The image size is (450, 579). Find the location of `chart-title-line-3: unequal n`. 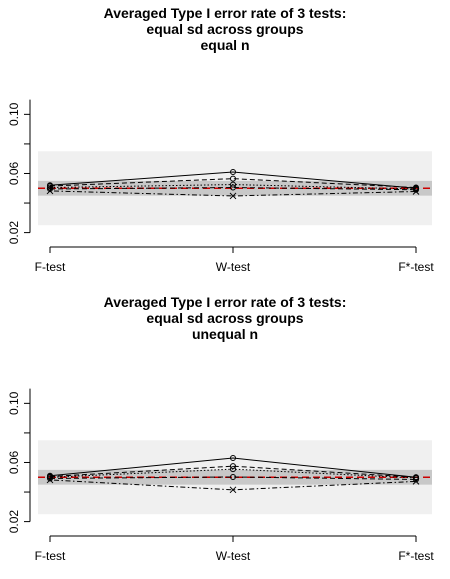

chart-title-line-3: unequal n is located at coordinates (225, 334).